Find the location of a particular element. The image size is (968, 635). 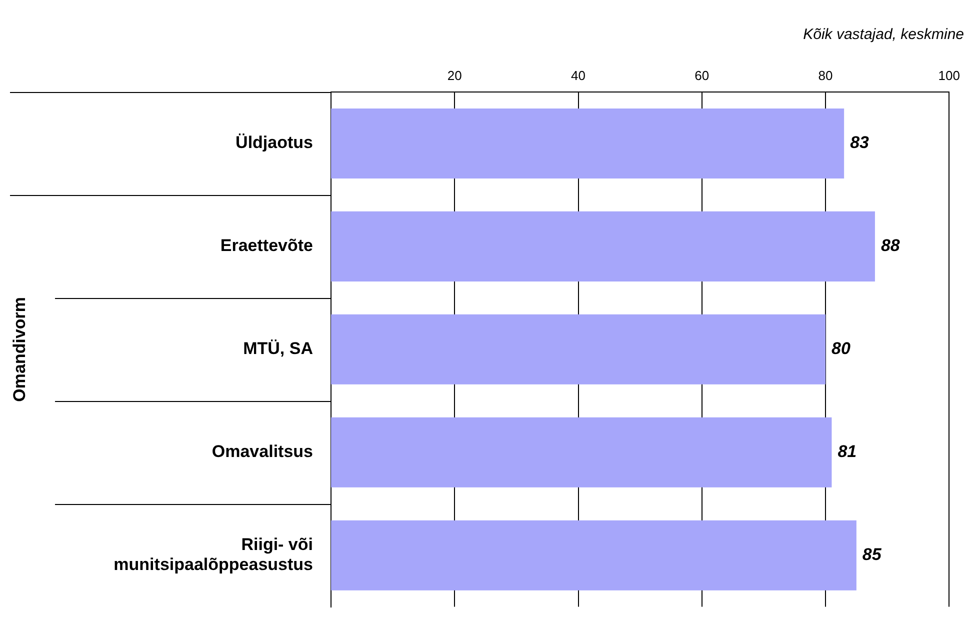

x-tick-label: 20 is located at coordinates (454, 75).